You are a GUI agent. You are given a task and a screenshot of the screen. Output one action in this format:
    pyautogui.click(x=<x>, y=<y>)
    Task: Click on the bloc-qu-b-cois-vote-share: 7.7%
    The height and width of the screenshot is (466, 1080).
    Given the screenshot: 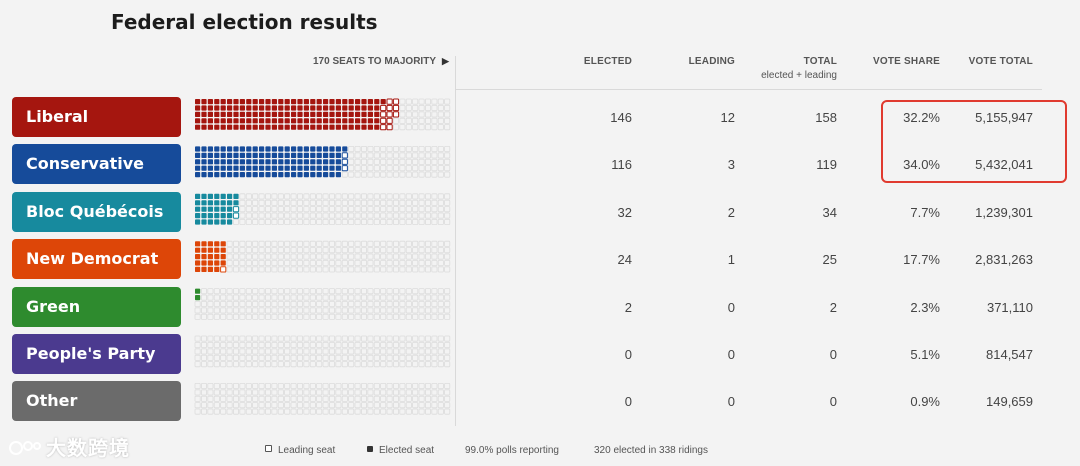 What is the action you would take?
    pyautogui.click(x=925, y=212)
    